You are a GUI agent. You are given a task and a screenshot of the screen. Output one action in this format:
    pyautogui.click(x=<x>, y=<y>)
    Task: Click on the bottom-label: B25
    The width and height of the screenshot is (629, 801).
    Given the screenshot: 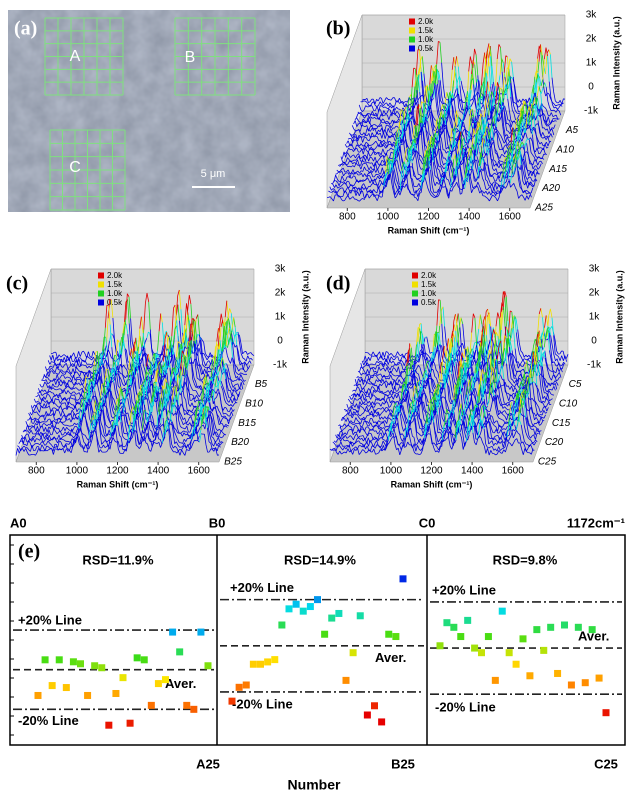 What is the action you would take?
    pyautogui.click(x=403, y=763)
    